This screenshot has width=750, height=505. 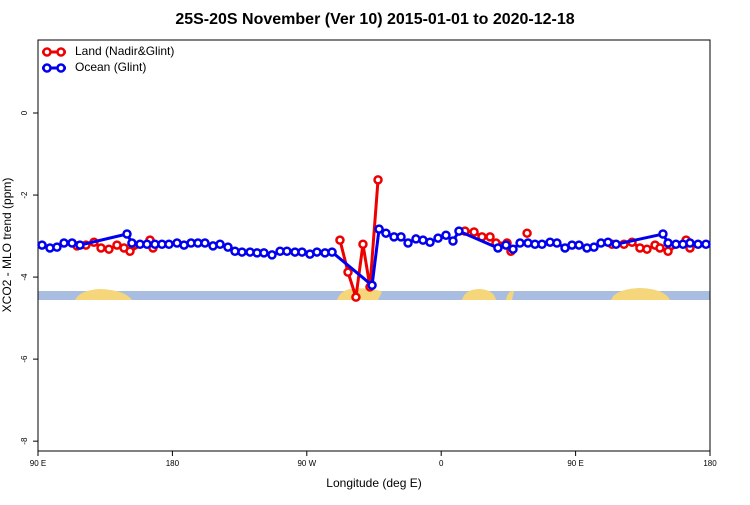 I want to click on y-axis-label: XCO2 - MLO trend (ppm), so click(x=7, y=245).